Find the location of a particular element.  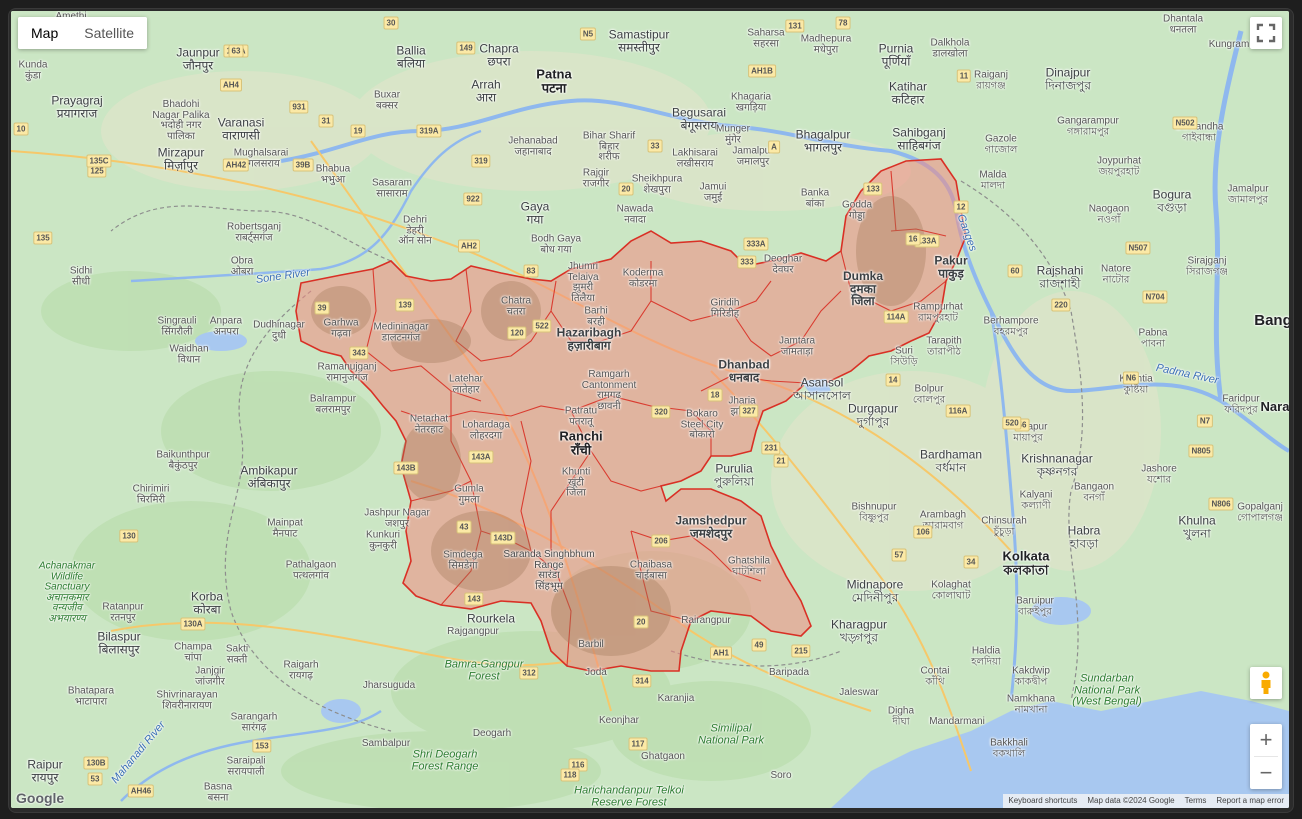

place-label: Munger मुंगेर is located at coordinates (733, 134).